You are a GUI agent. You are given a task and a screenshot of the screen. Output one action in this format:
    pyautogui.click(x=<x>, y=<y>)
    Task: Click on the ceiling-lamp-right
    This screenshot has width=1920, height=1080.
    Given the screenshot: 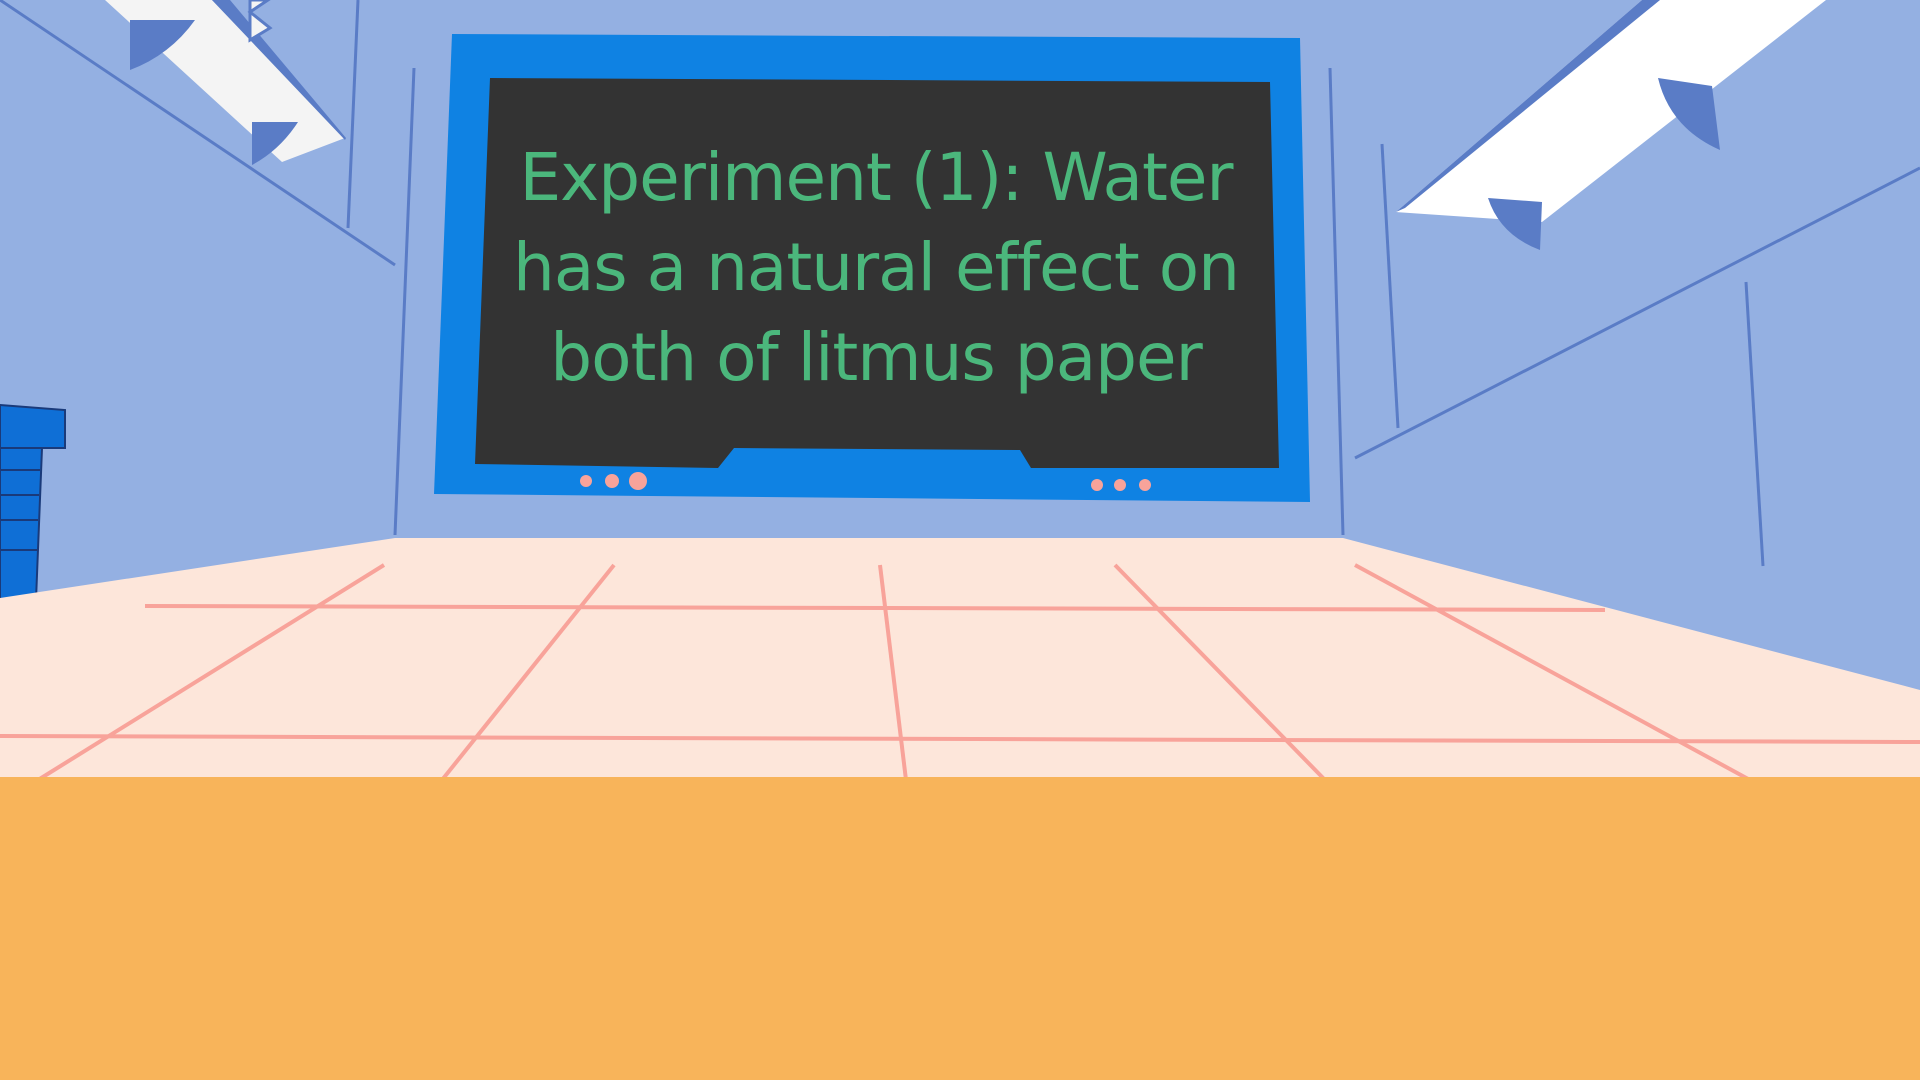 What is the action you would take?
    pyautogui.click(x=1611, y=125)
    